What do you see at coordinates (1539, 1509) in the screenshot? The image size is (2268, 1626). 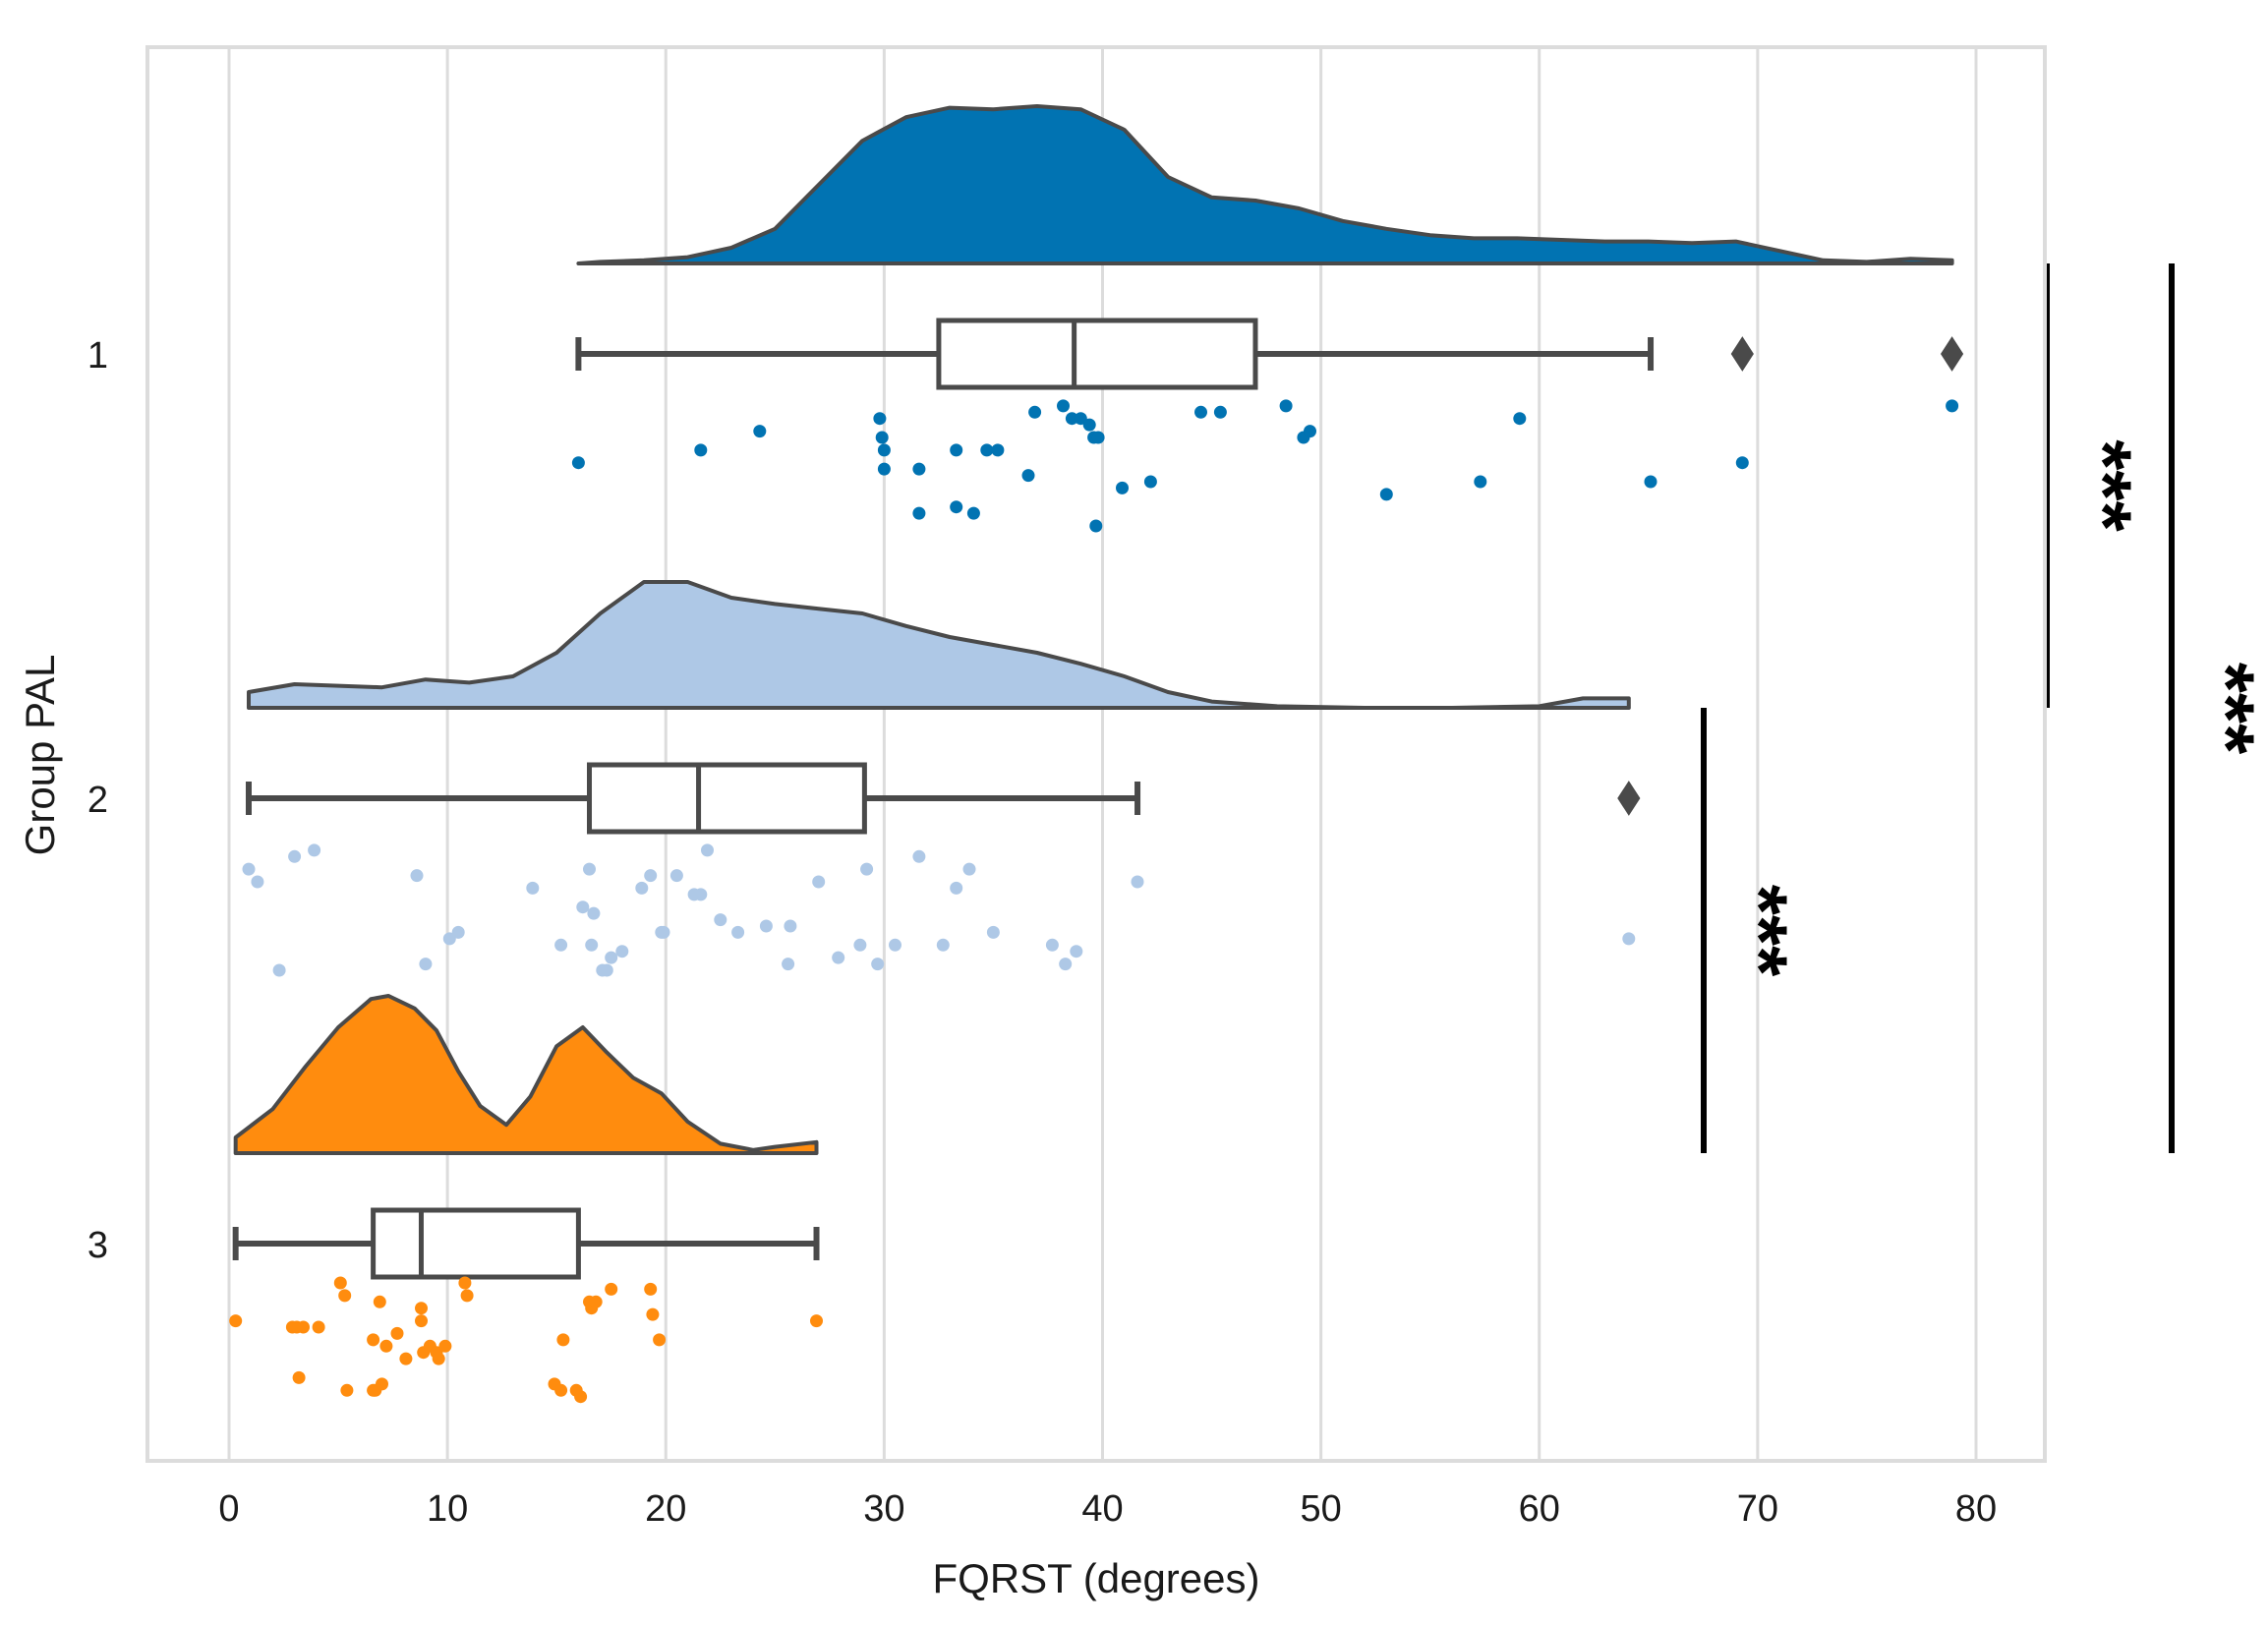 I see `x-tick-label: 60` at bounding box center [1539, 1509].